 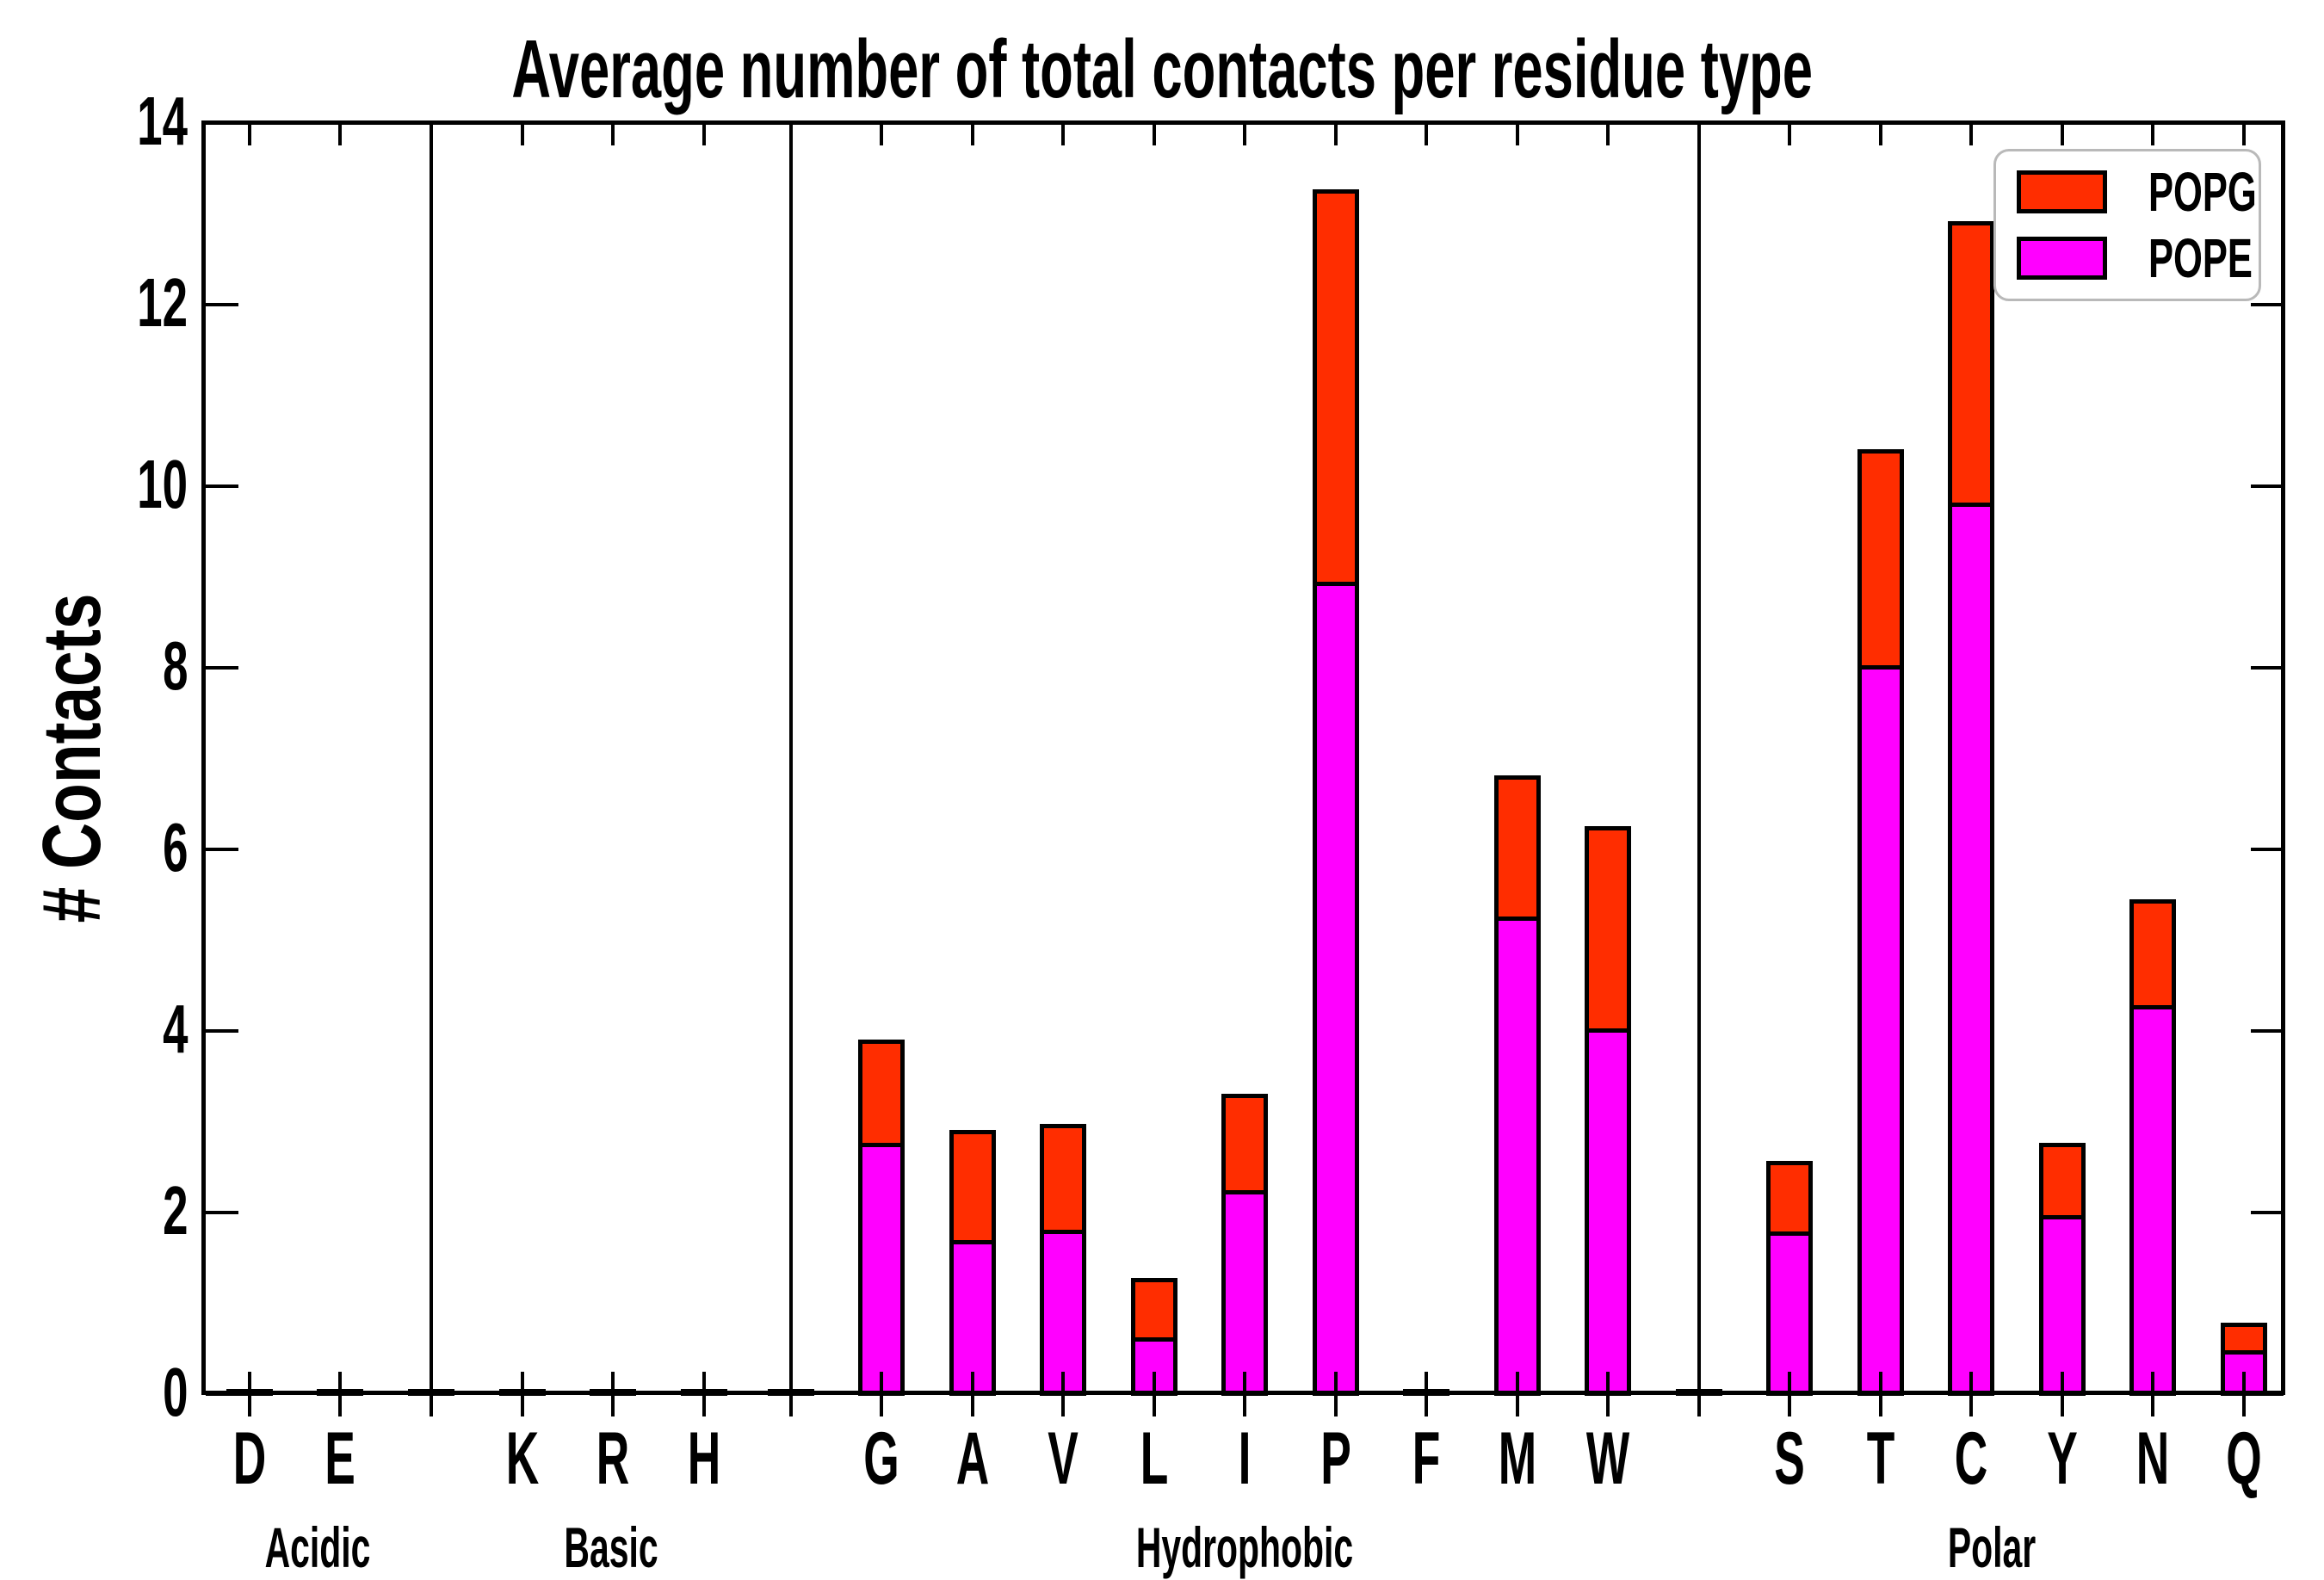 What do you see at coordinates (1335, 134) in the screenshot?
I see `x-tick-top-P` at bounding box center [1335, 134].